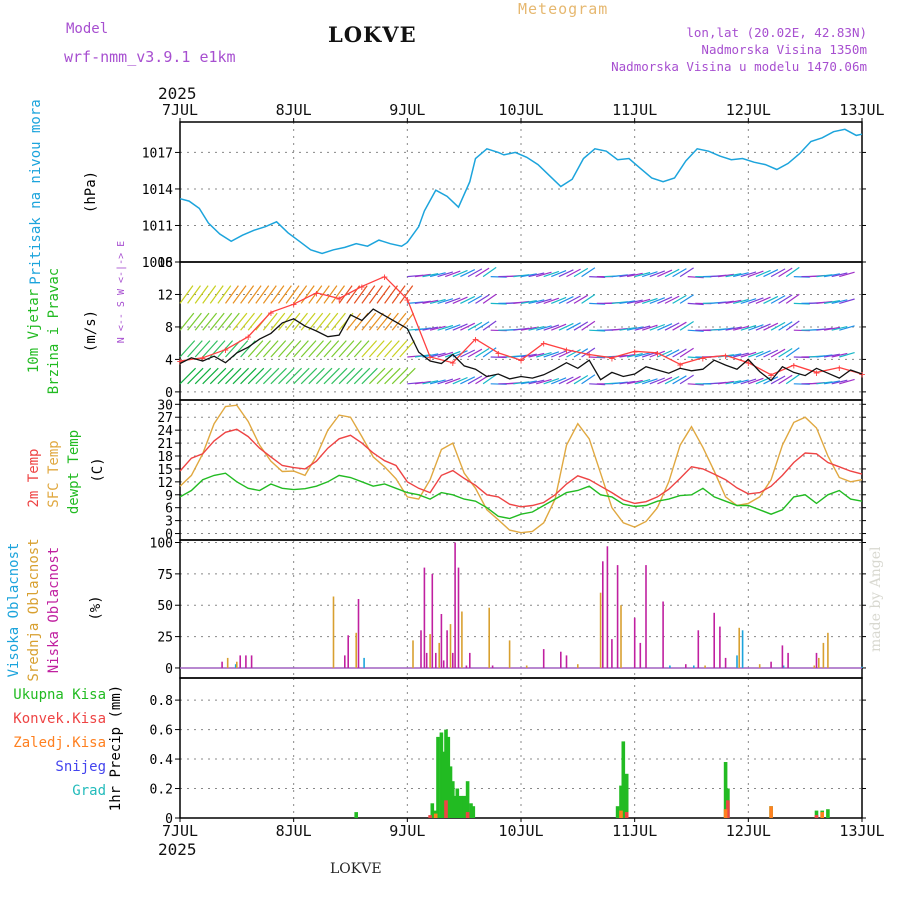 This screenshot has height=900, width=900. What do you see at coordinates (91, 331) in the screenshot?
I see `wind-unit: (m/s)` at bounding box center [91, 331].